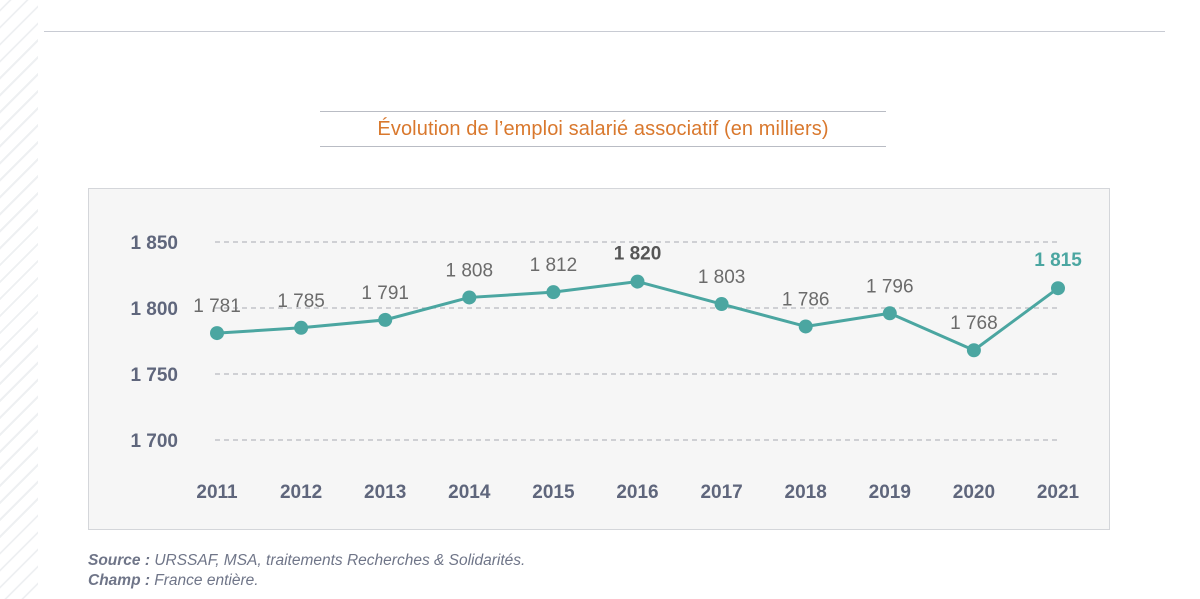 Image resolution: width=1200 pixels, height=599 pixels. I want to click on series-line-group, so click(637, 316).